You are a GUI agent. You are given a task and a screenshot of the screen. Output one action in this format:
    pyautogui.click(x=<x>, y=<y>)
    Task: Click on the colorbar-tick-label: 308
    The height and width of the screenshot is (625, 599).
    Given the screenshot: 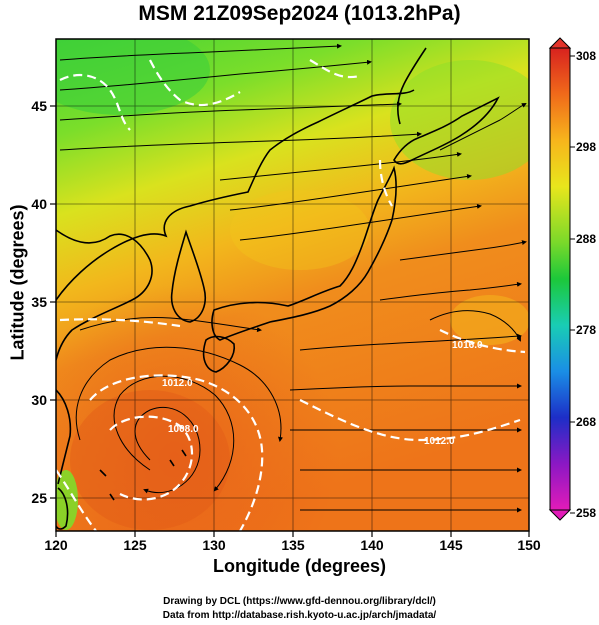 What is the action you would take?
    pyautogui.click(x=586, y=56)
    